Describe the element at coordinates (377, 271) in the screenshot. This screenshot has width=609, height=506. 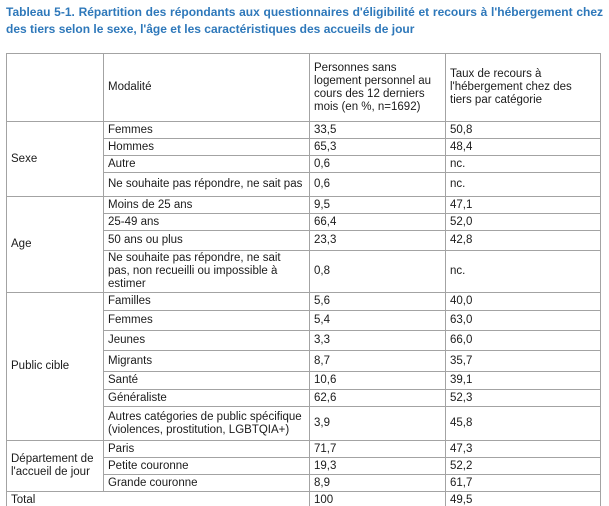
I see `pct-cell: 0,8` at that location.